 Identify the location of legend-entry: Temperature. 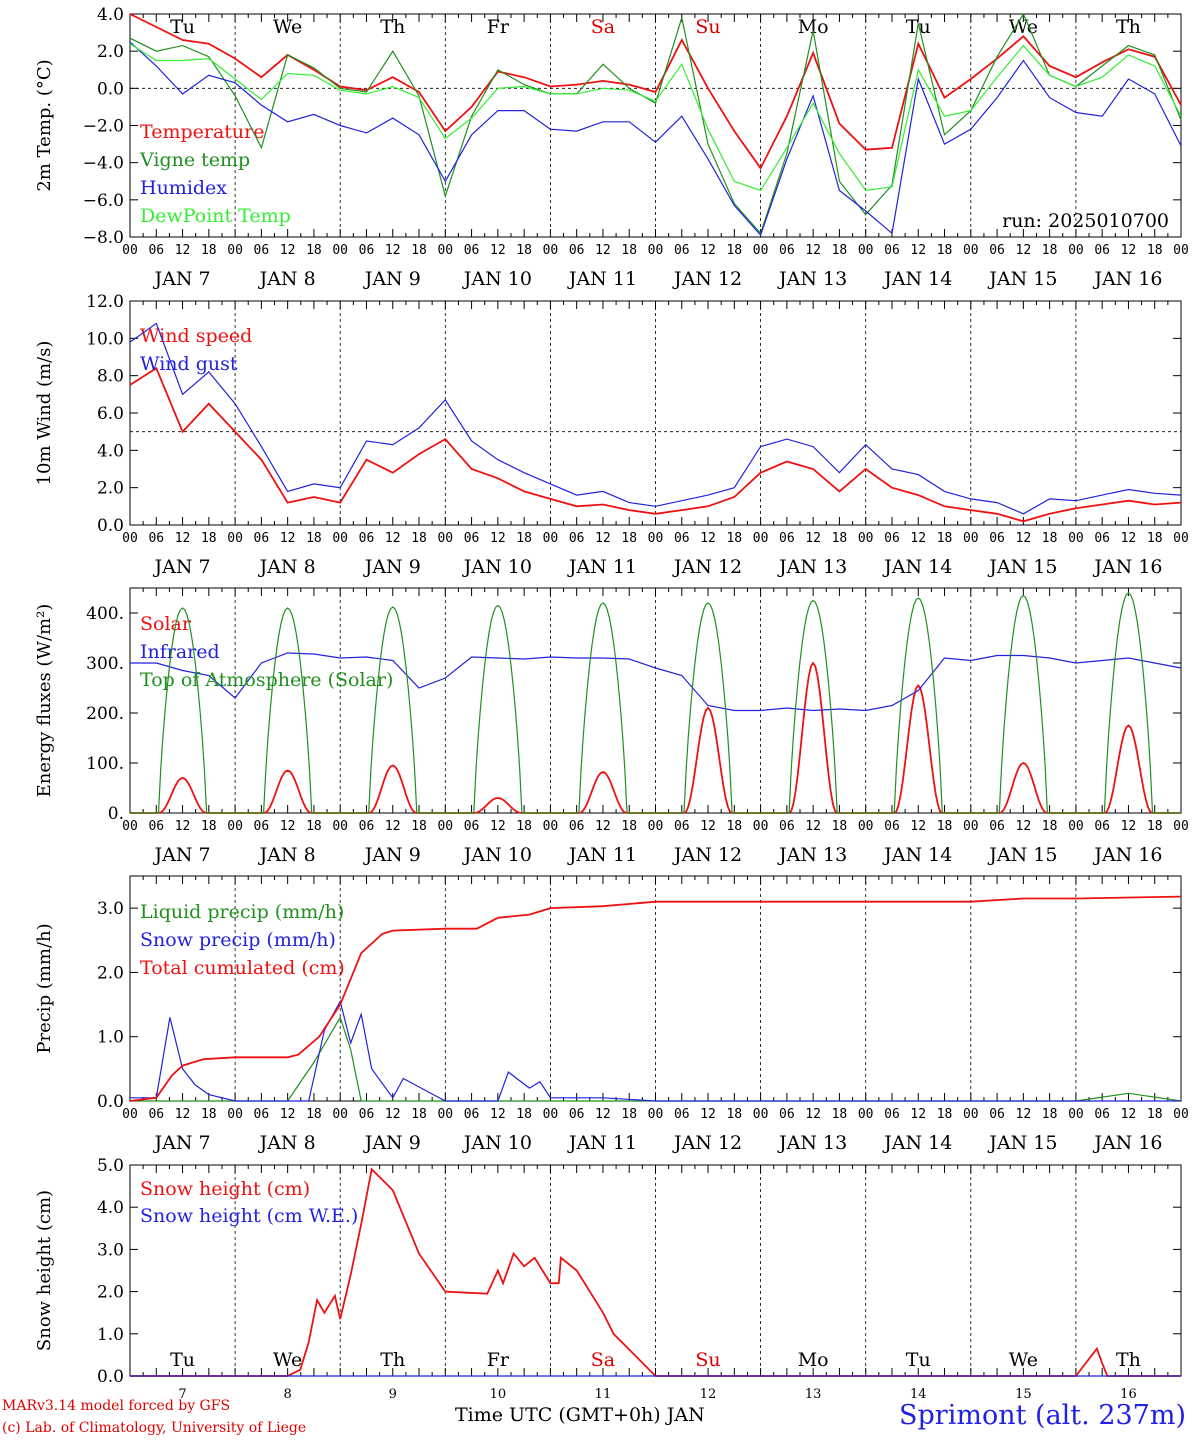
(202, 132).